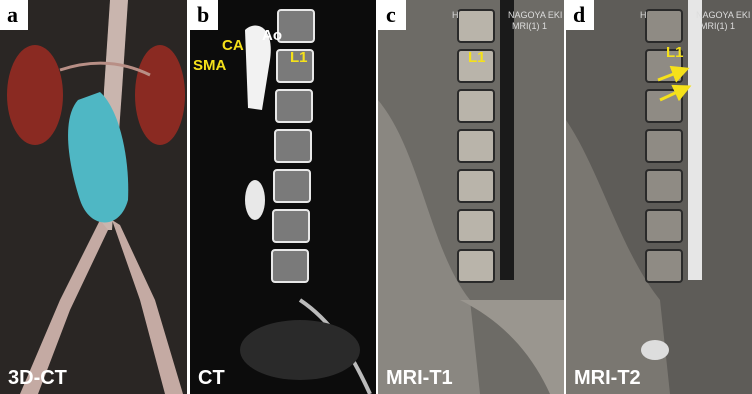 The width and height of the screenshot is (752, 394). Describe the element at coordinates (607, 378) in the screenshot. I see `panel-caption: MRI-T2` at that location.